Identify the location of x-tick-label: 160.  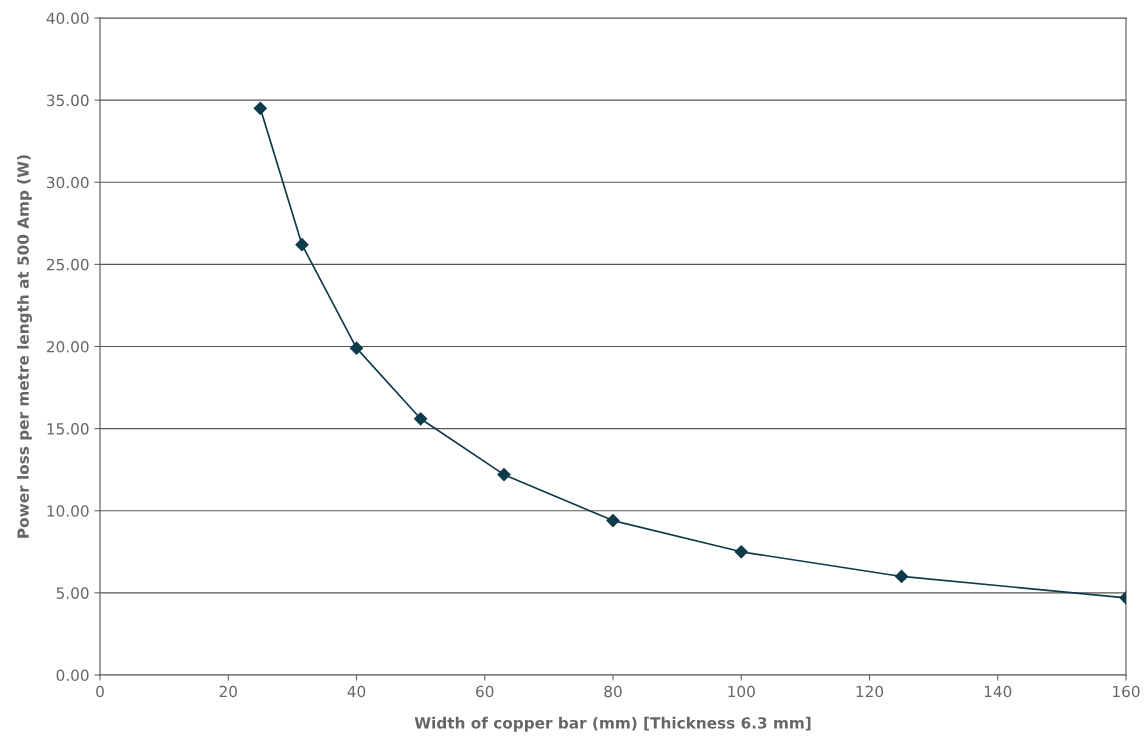
(1126, 691).